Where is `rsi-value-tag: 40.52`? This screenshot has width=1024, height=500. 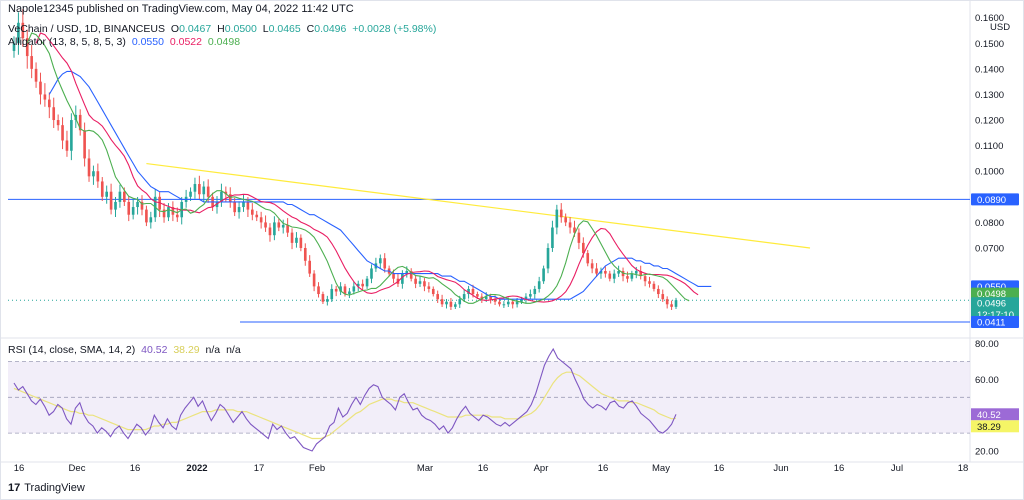 rsi-value-tag: 40.52 is located at coordinates (989, 415).